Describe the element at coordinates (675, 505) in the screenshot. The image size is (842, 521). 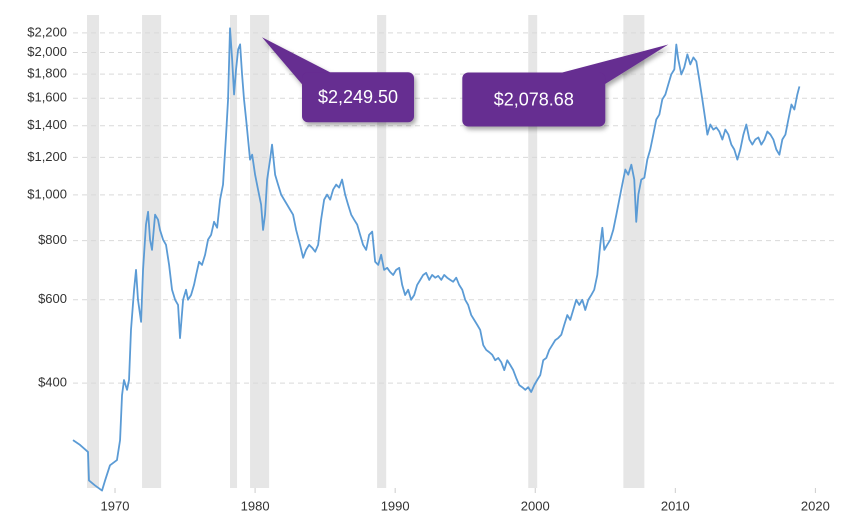
I see `x-tick-label: 2010` at that location.